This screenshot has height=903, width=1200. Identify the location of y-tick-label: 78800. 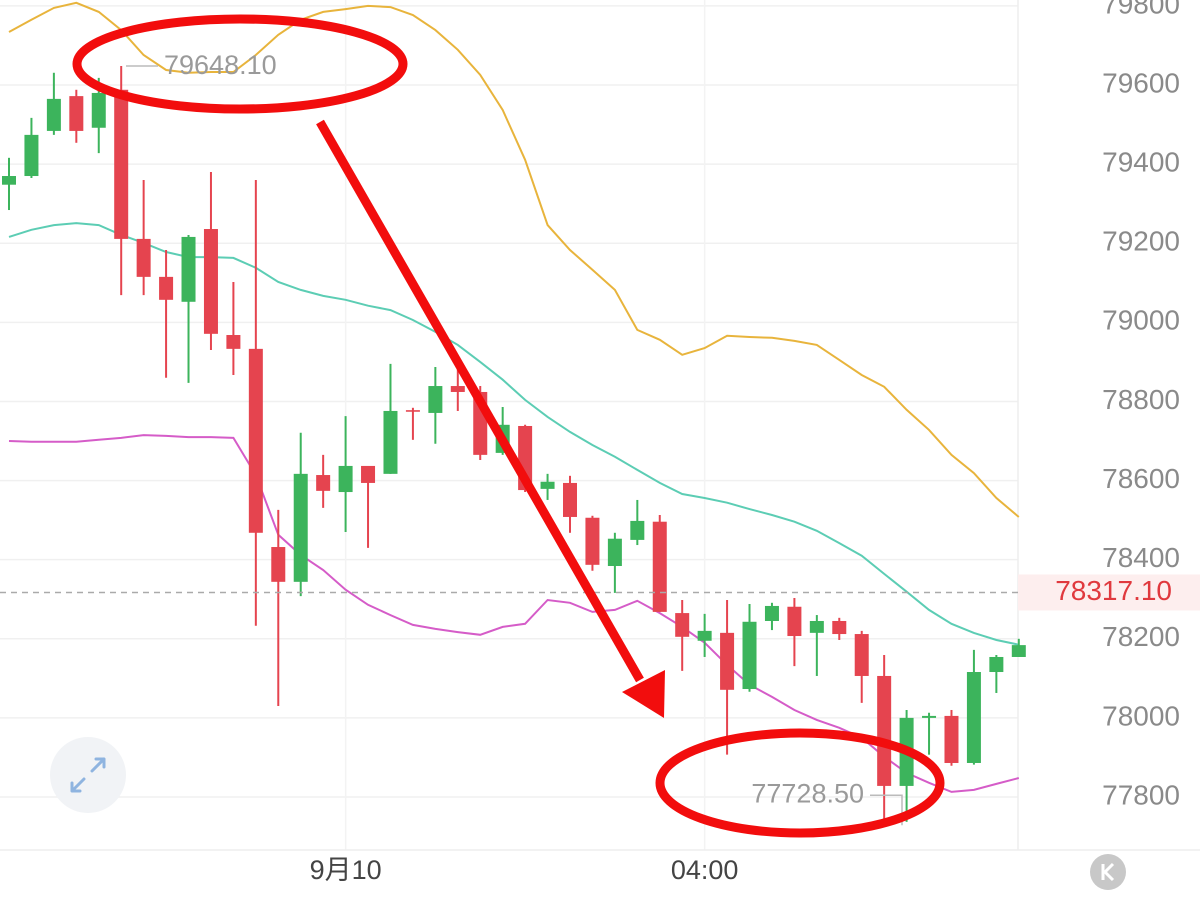
(1141, 399).